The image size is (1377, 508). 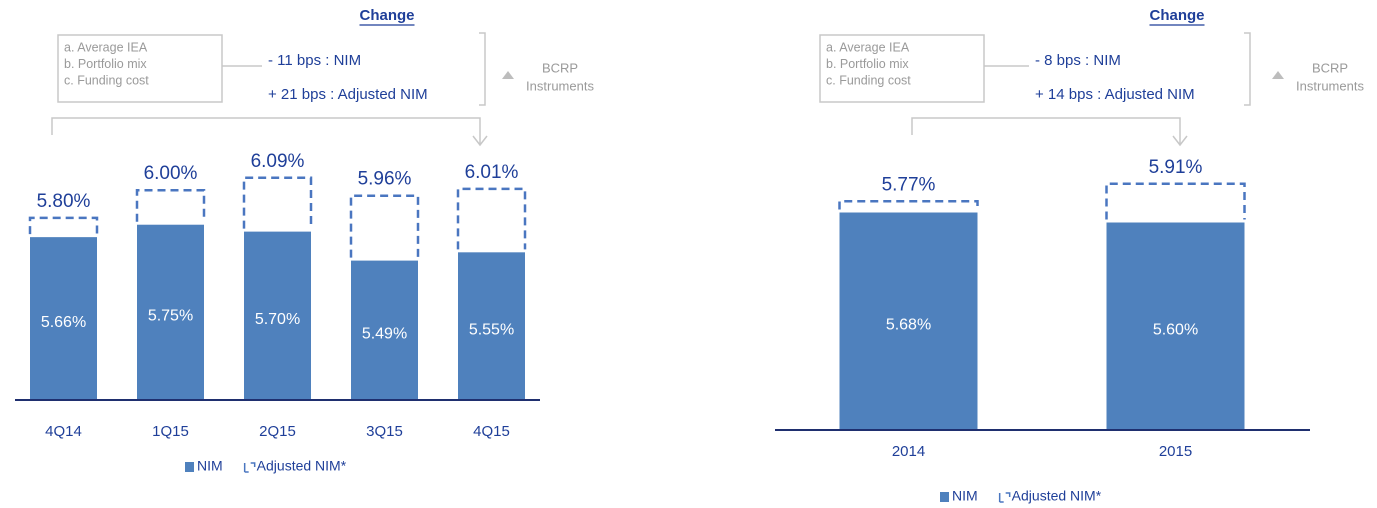 I want to click on x-tick-label: 2014, so click(x=908, y=451).